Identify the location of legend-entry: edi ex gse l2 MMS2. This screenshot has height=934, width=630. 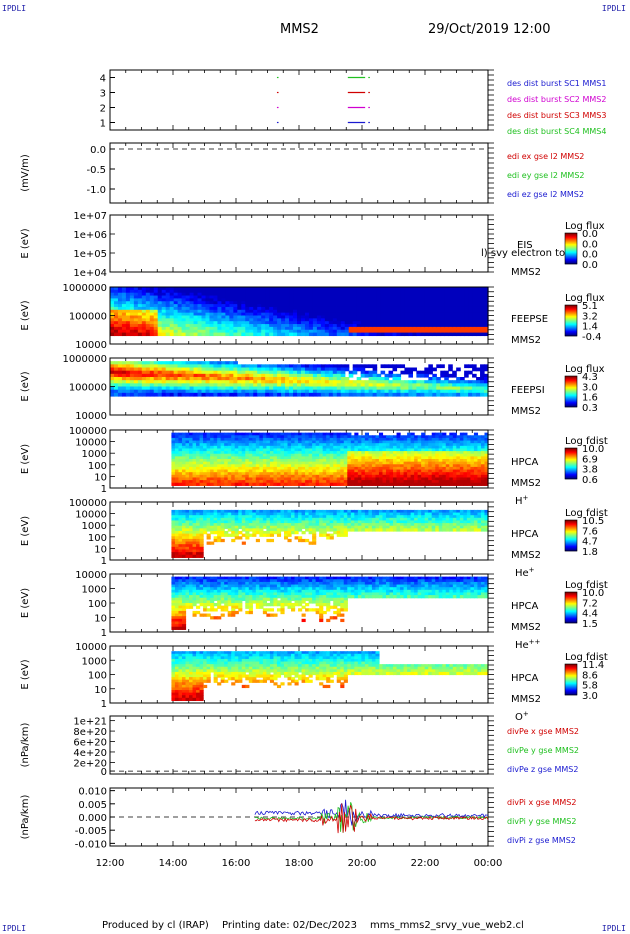
(545, 156).